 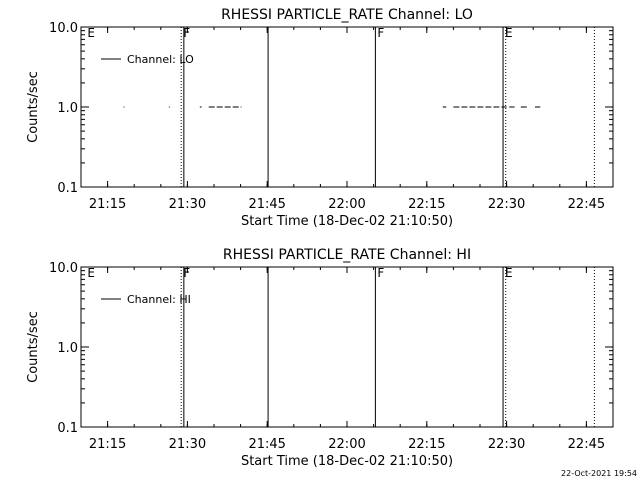 What do you see at coordinates (347, 15) in the screenshot?
I see `chart-title: RHESSI PARTICLE_RATE Channel: LO` at bounding box center [347, 15].